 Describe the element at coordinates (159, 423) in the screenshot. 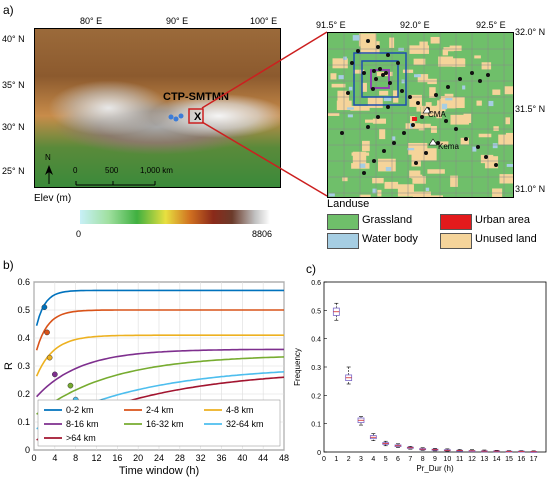

I see `legend-box` at that location.